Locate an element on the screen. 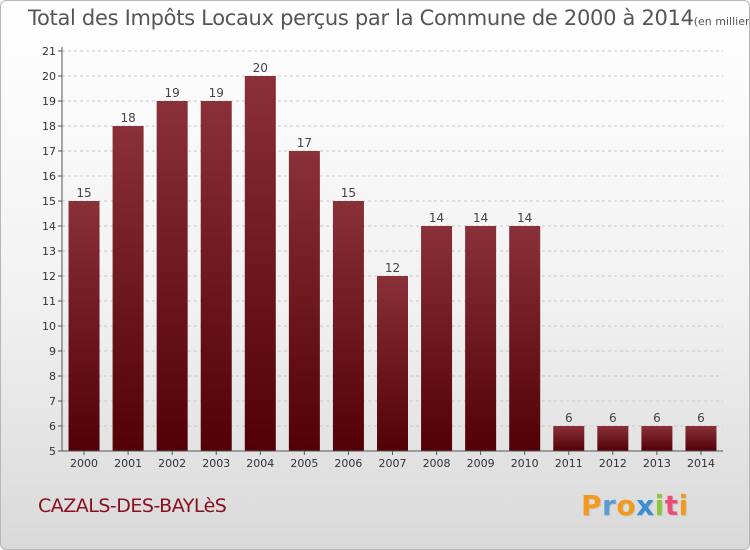  logo-letter: r is located at coordinates (609, 505).